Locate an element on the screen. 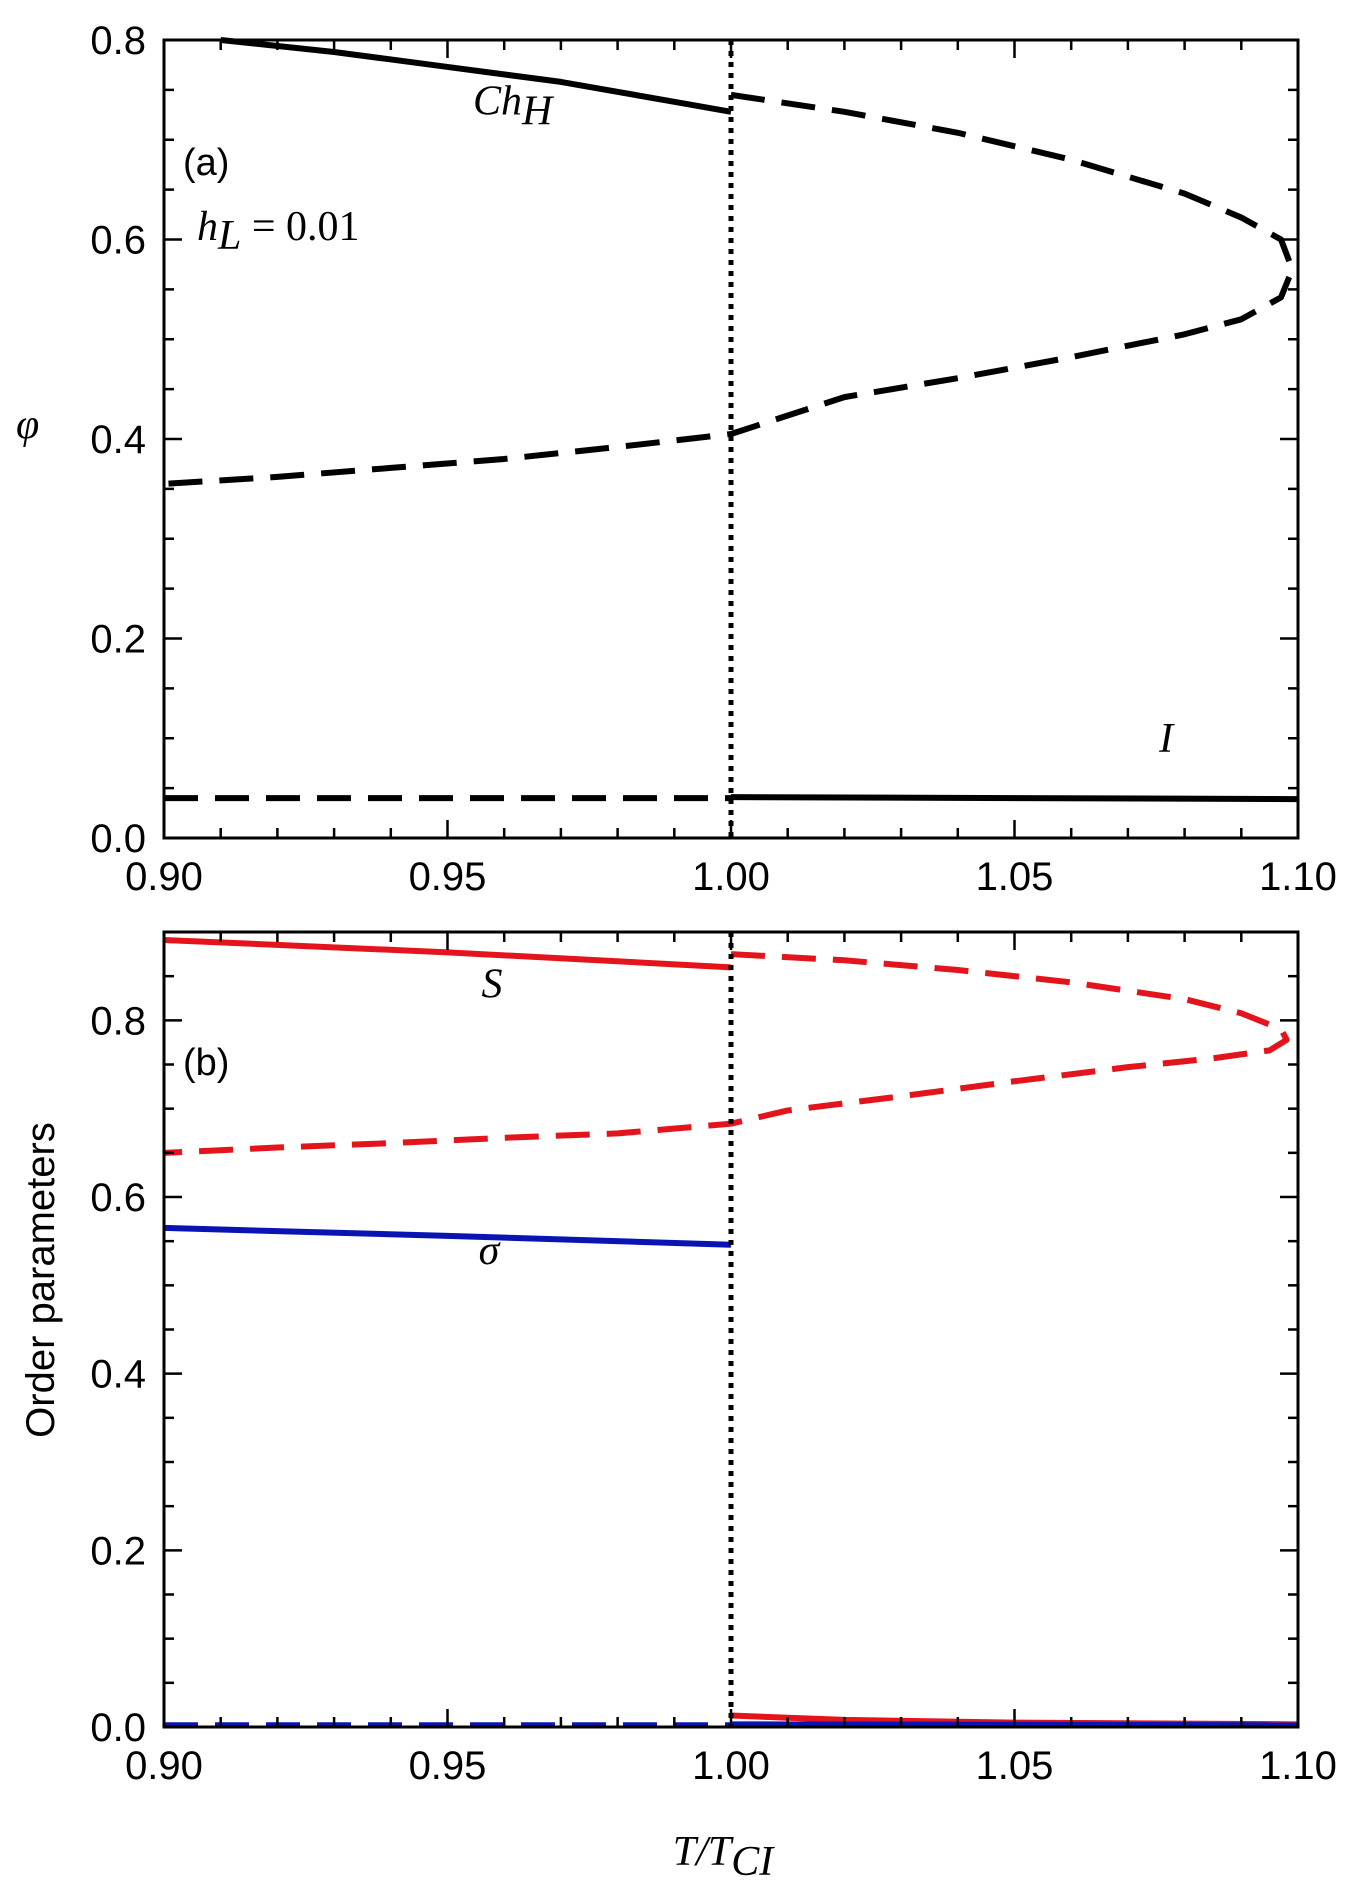 This screenshot has height=1901, width=1363. panel-a-parameter-label: hL = 0.01 is located at coordinates (278, 231).